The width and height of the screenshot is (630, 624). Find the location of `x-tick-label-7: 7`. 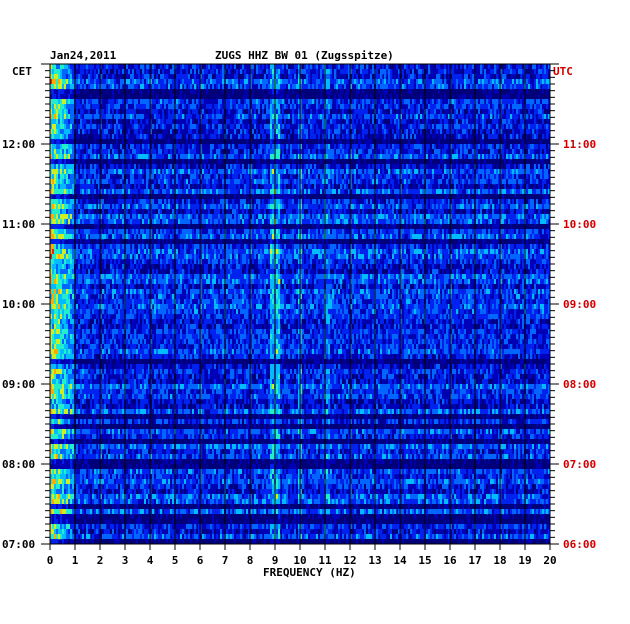

x-tick-label-7: 7 is located at coordinates (225, 560).